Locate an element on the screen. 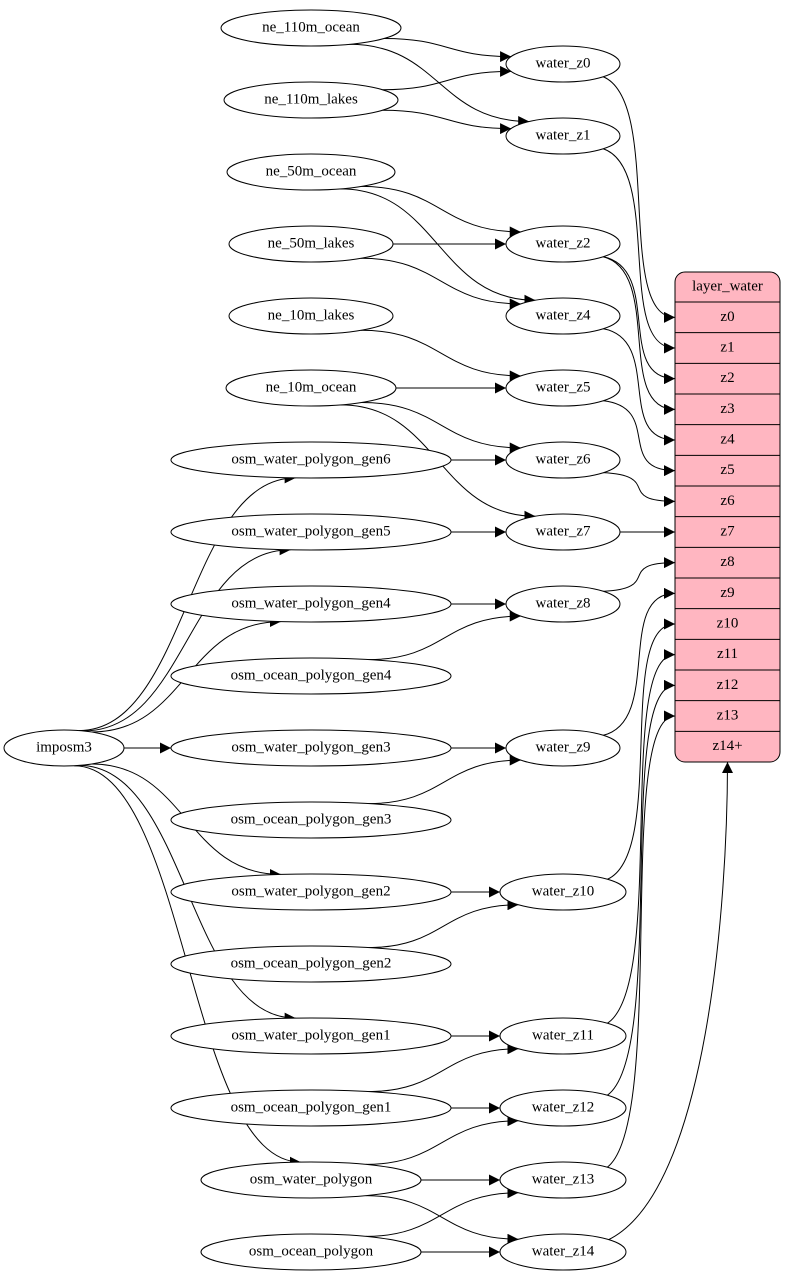  node-label: osm_ocean_polygon is located at coordinates (311, 1251).